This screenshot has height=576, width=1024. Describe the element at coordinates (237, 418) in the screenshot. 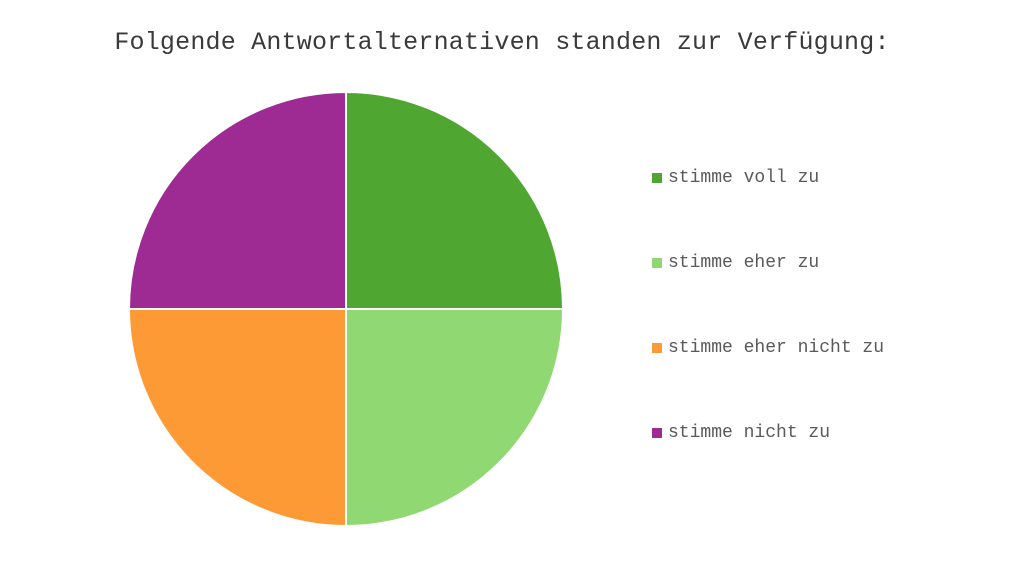

I see `pie-slice-stimme-eher-nicht-zu` at that location.